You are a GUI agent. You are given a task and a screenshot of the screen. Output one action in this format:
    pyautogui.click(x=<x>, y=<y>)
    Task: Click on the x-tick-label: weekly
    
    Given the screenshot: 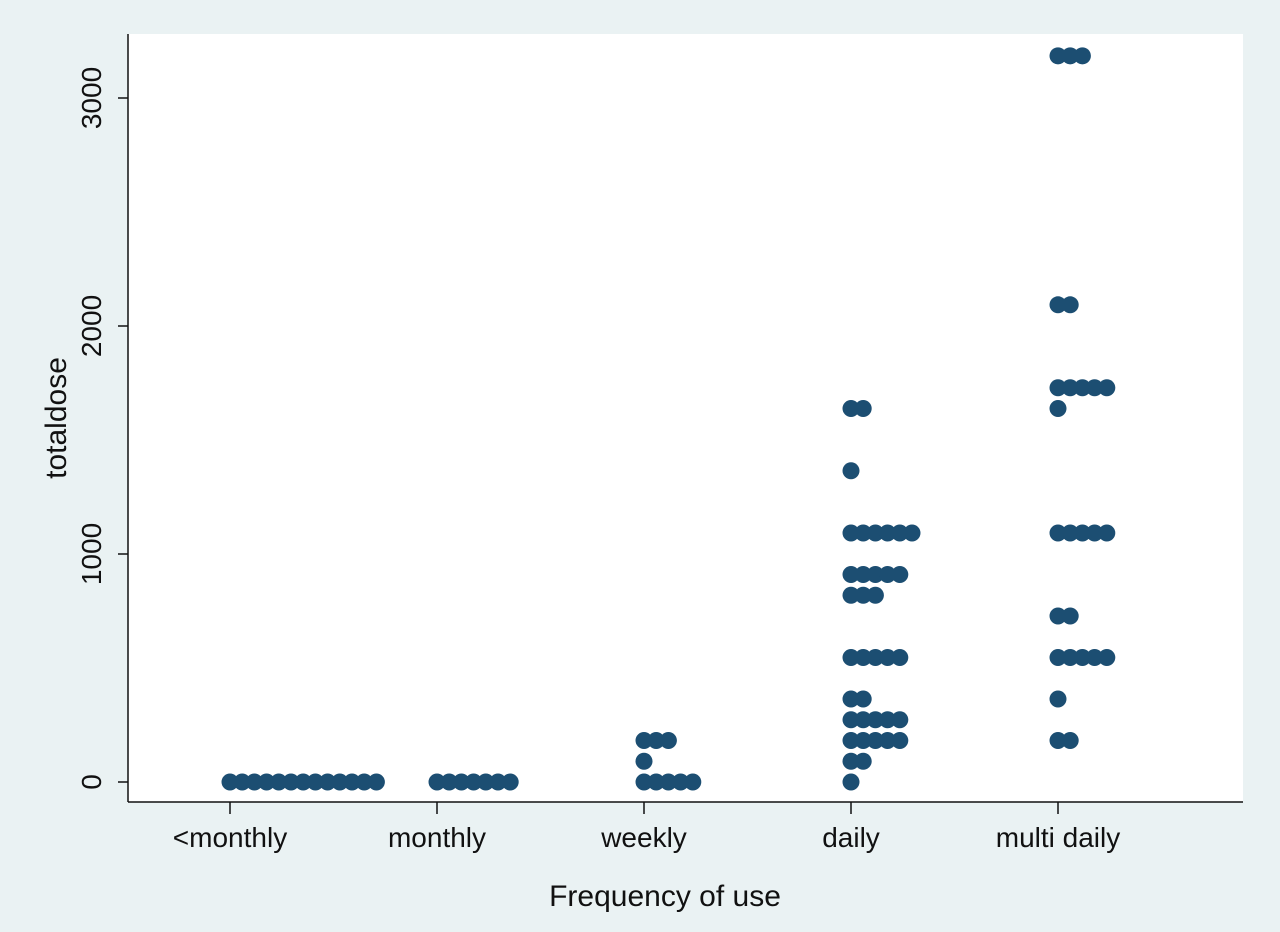 What is the action you would take?
    pyautogui.click(x=643, y=837)
    